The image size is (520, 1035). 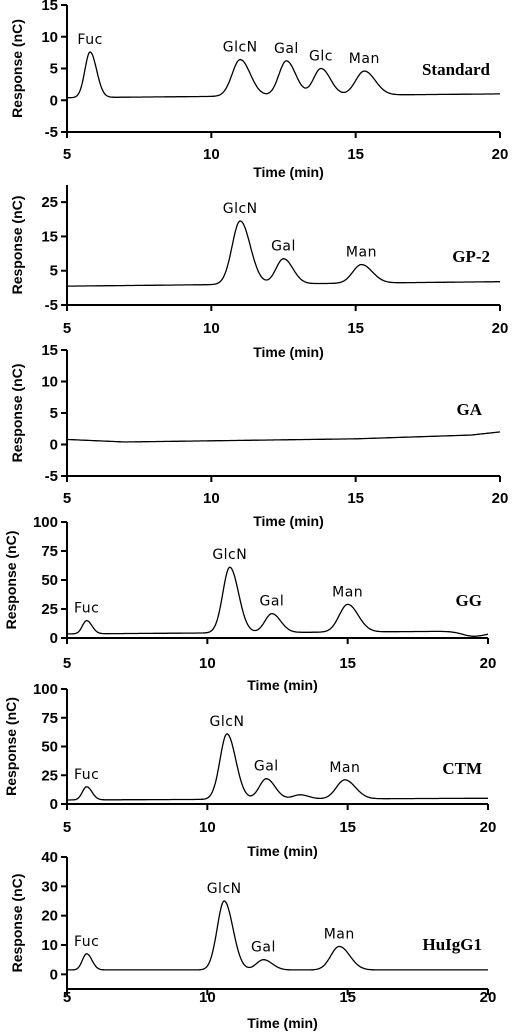 What do you see at coordinates (462, 768) in the screenshot?
I see `sample-name: CTM` at bounding box center [462, 768].